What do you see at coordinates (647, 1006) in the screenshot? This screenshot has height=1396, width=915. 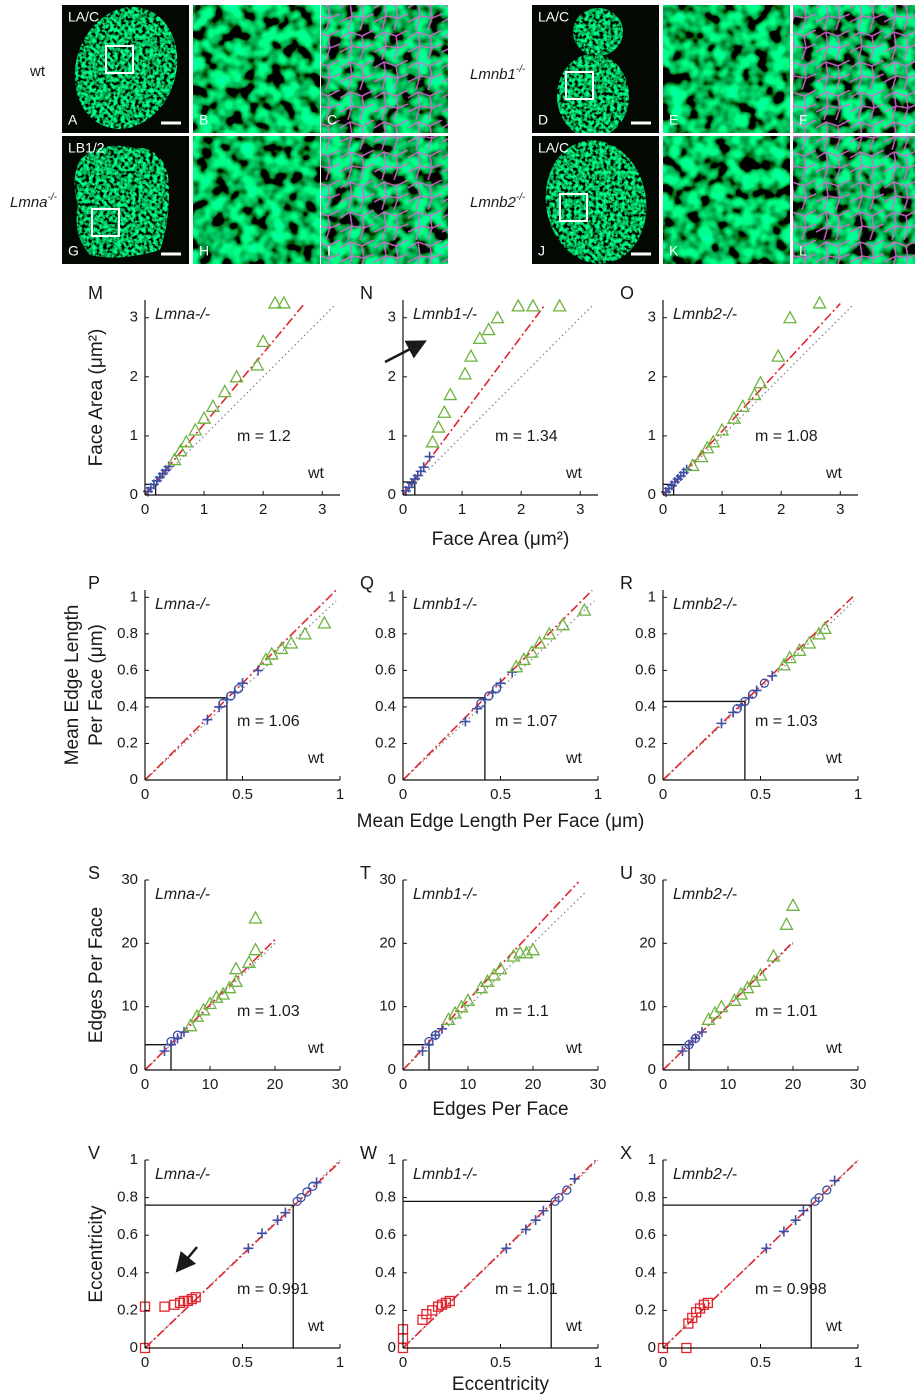 I see `y-tick-label: 10` at bounding box center [647, 1006].